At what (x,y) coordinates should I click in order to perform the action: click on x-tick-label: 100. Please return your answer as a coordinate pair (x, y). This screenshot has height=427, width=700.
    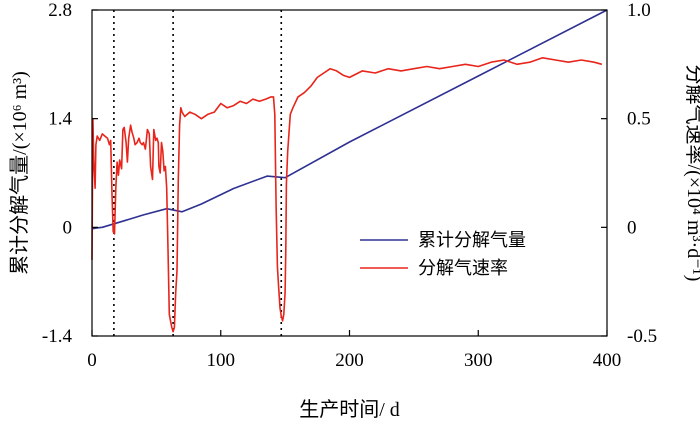
    Looking at the image, I should click on (221, 360).